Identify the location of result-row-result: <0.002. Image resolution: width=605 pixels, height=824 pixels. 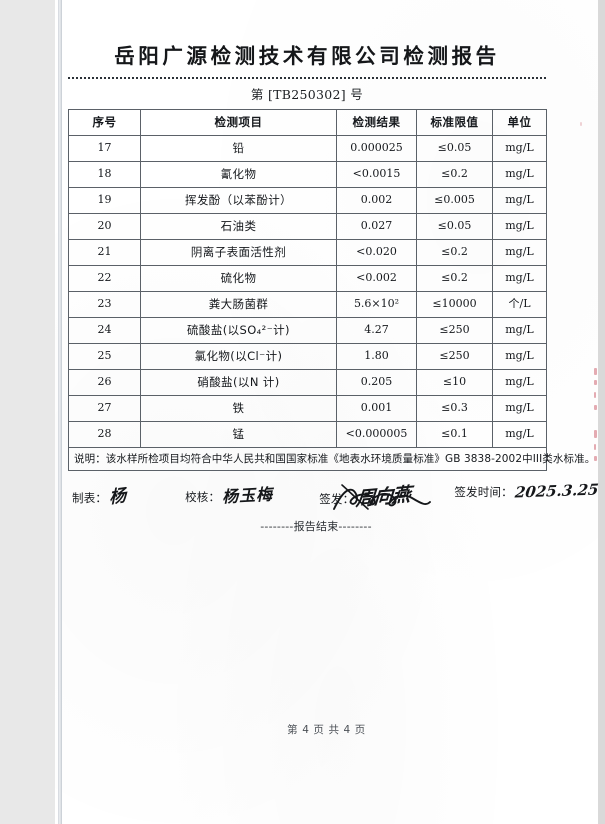
(376, 278).